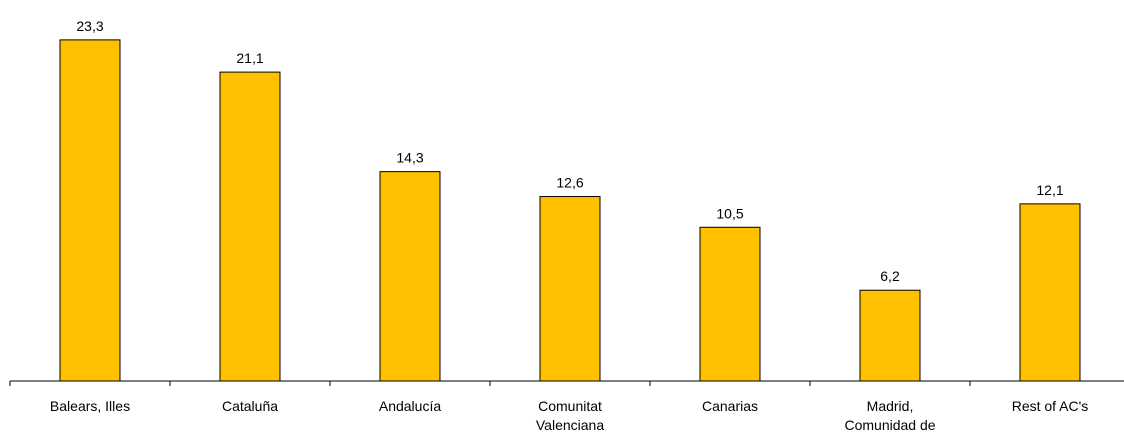  I want to click on category-label-7-line-1: Rest of AC's, so click(1050, 406).